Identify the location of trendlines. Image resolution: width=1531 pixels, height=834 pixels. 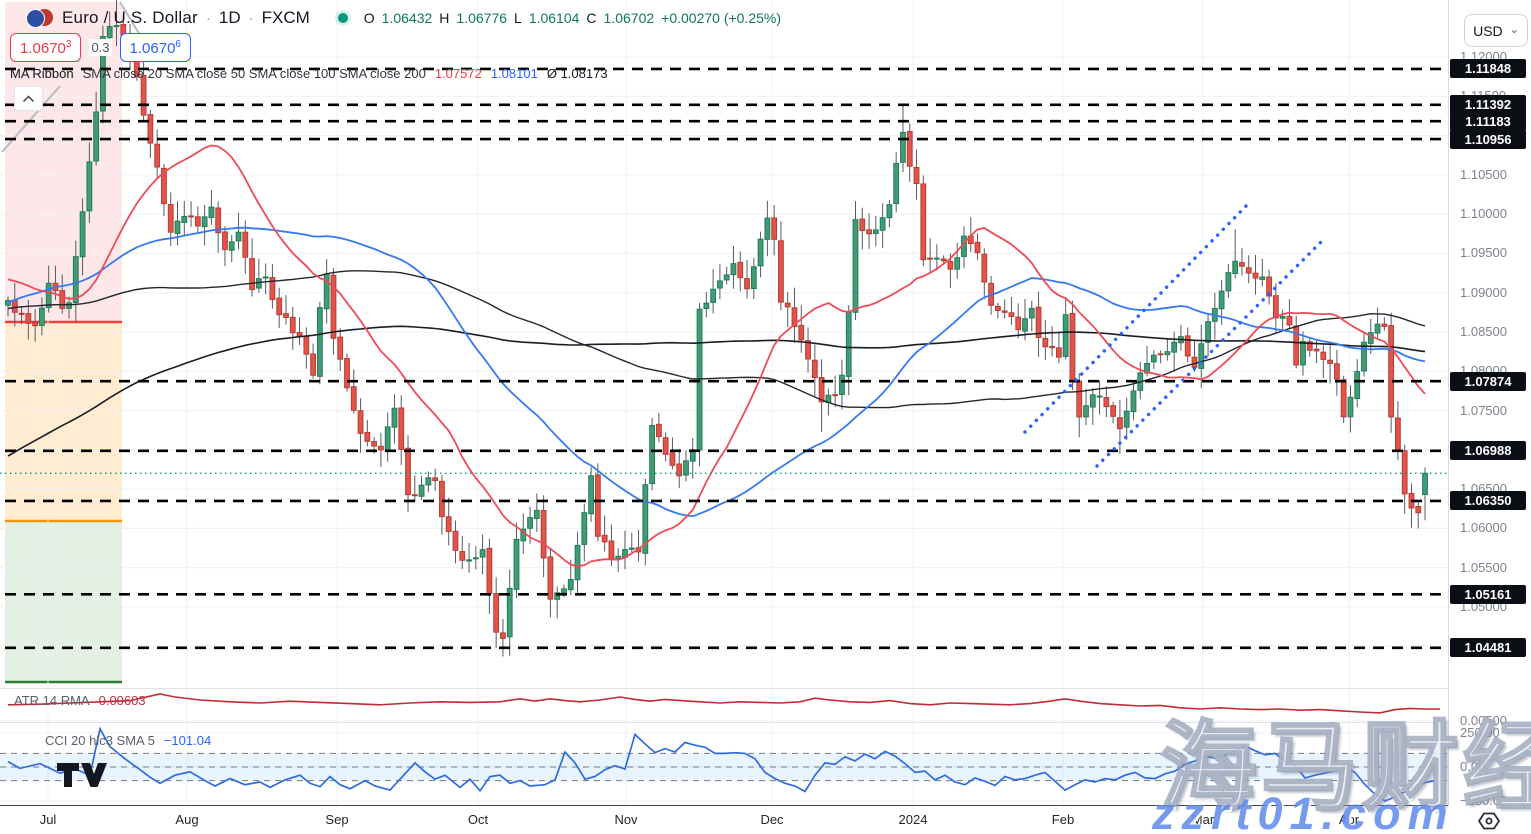
(1173, 334).